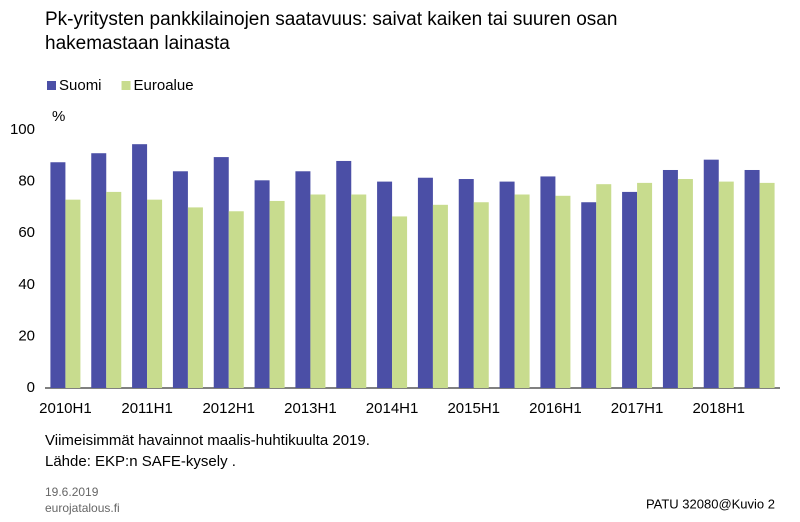 The image size is (800, 522). I want to click on x-tick-label: 2018H1, so click(718, 408).